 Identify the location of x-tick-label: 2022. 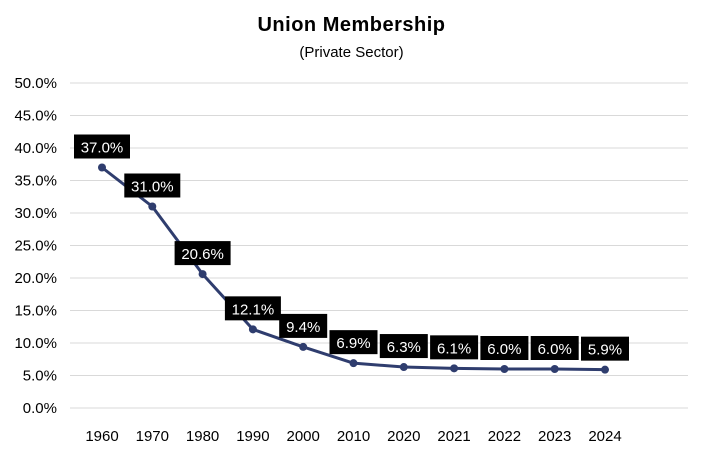
(504, 436).